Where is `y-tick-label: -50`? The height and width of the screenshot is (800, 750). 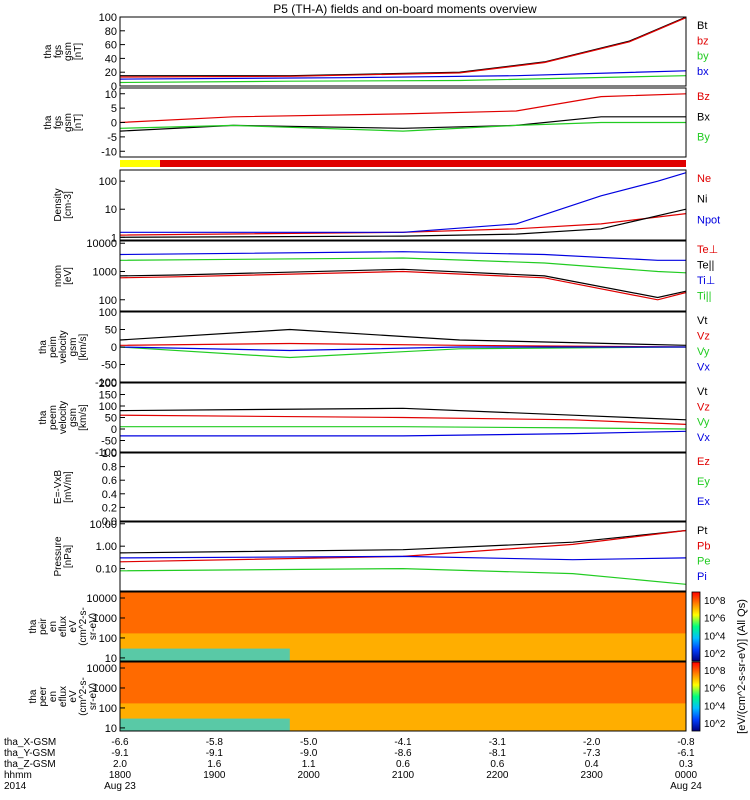 y-tick-label: -50 is located at coordinates (109, 366).